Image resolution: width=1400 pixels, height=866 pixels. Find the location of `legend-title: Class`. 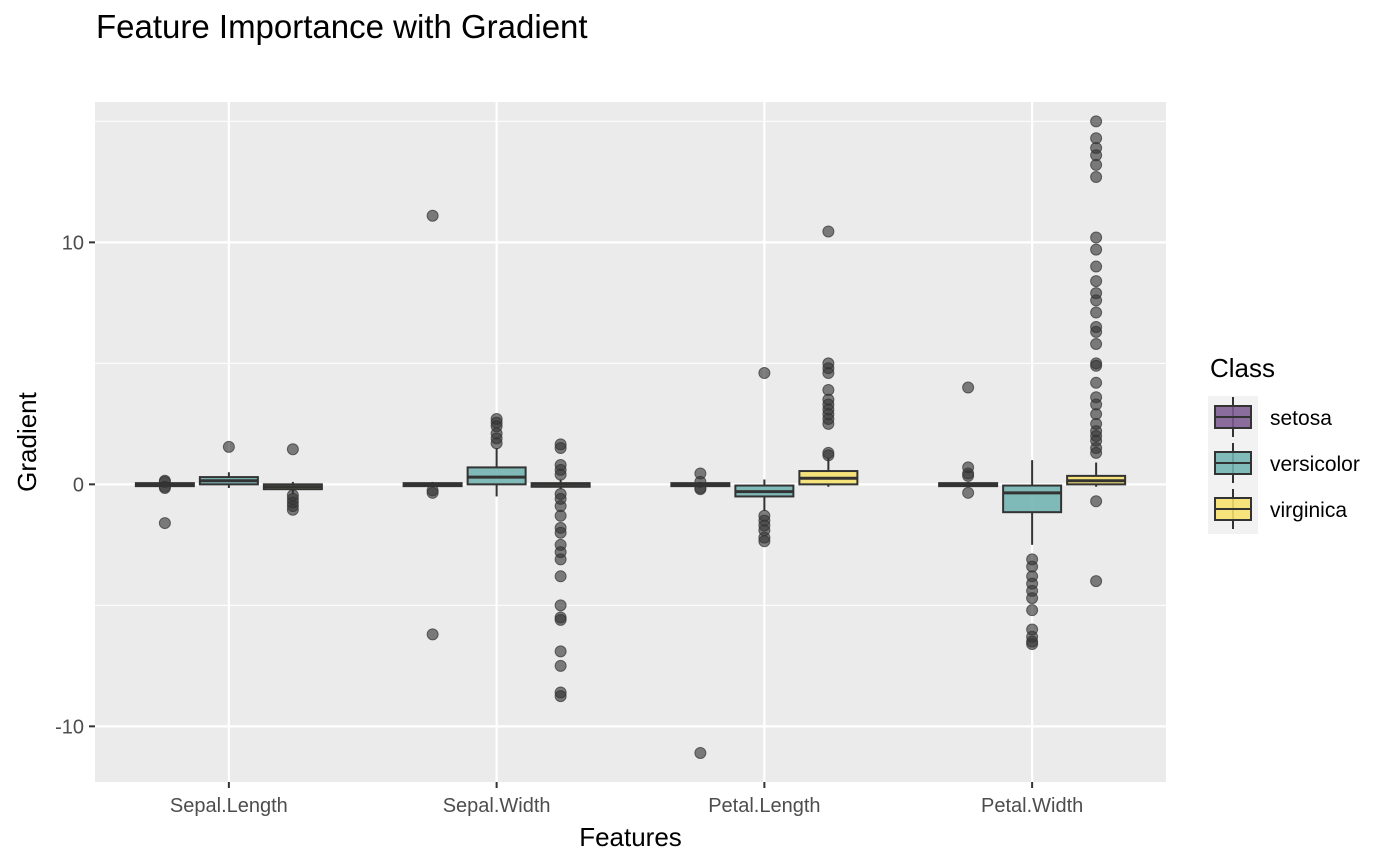

legend-title: Class is located at coordinates (1242, 368).